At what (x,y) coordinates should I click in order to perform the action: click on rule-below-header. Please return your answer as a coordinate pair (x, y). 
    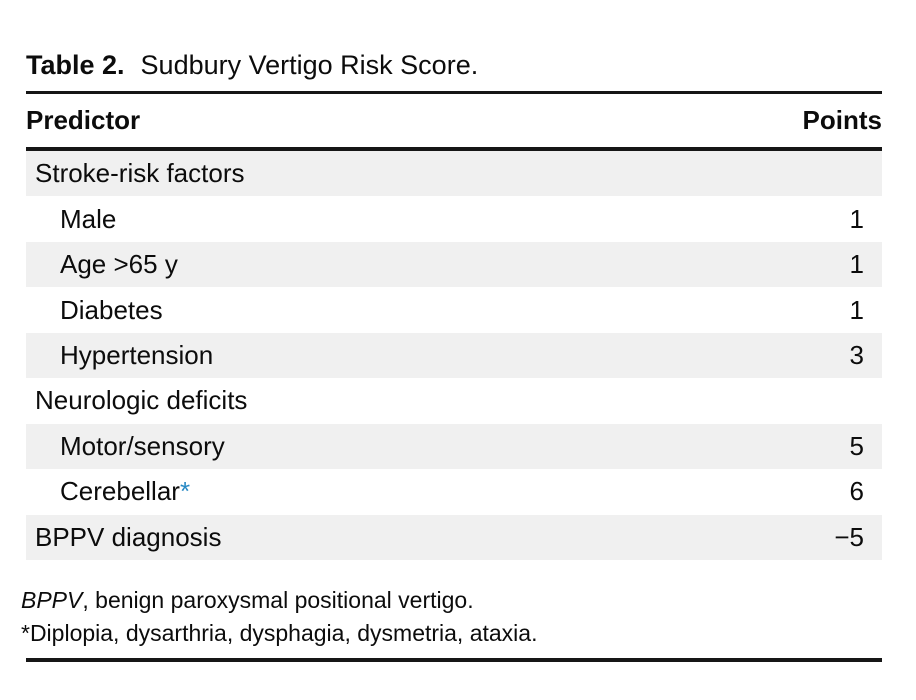
    Looking at the image, I should click on (454, 149).